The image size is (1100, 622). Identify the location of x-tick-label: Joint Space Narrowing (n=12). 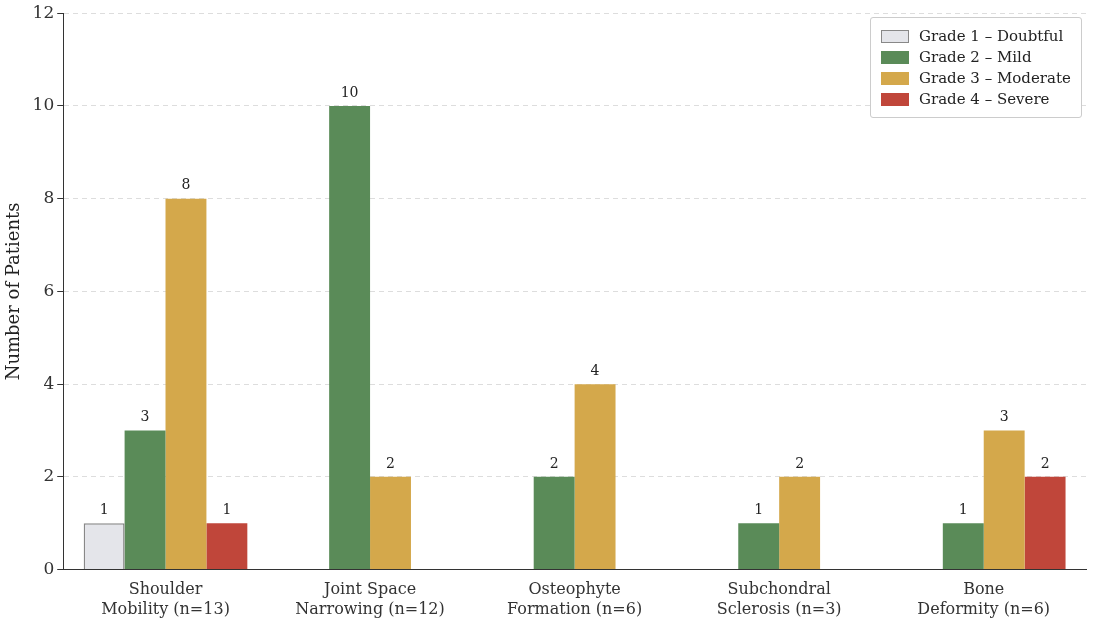
(370, 598).